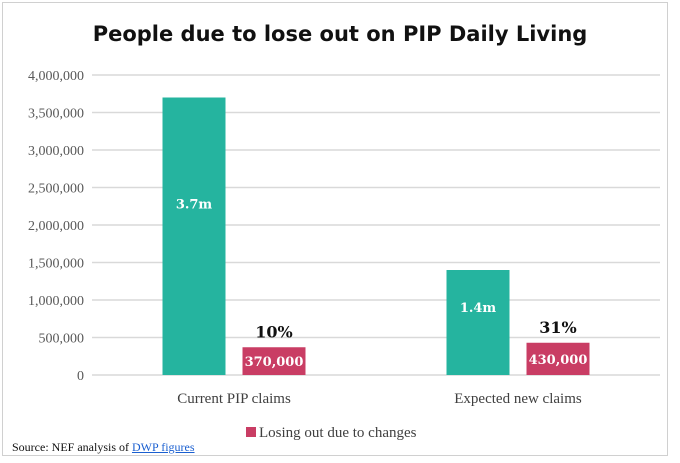  I want to click on x-category-label: Current PIP claims, so click(234, 399).